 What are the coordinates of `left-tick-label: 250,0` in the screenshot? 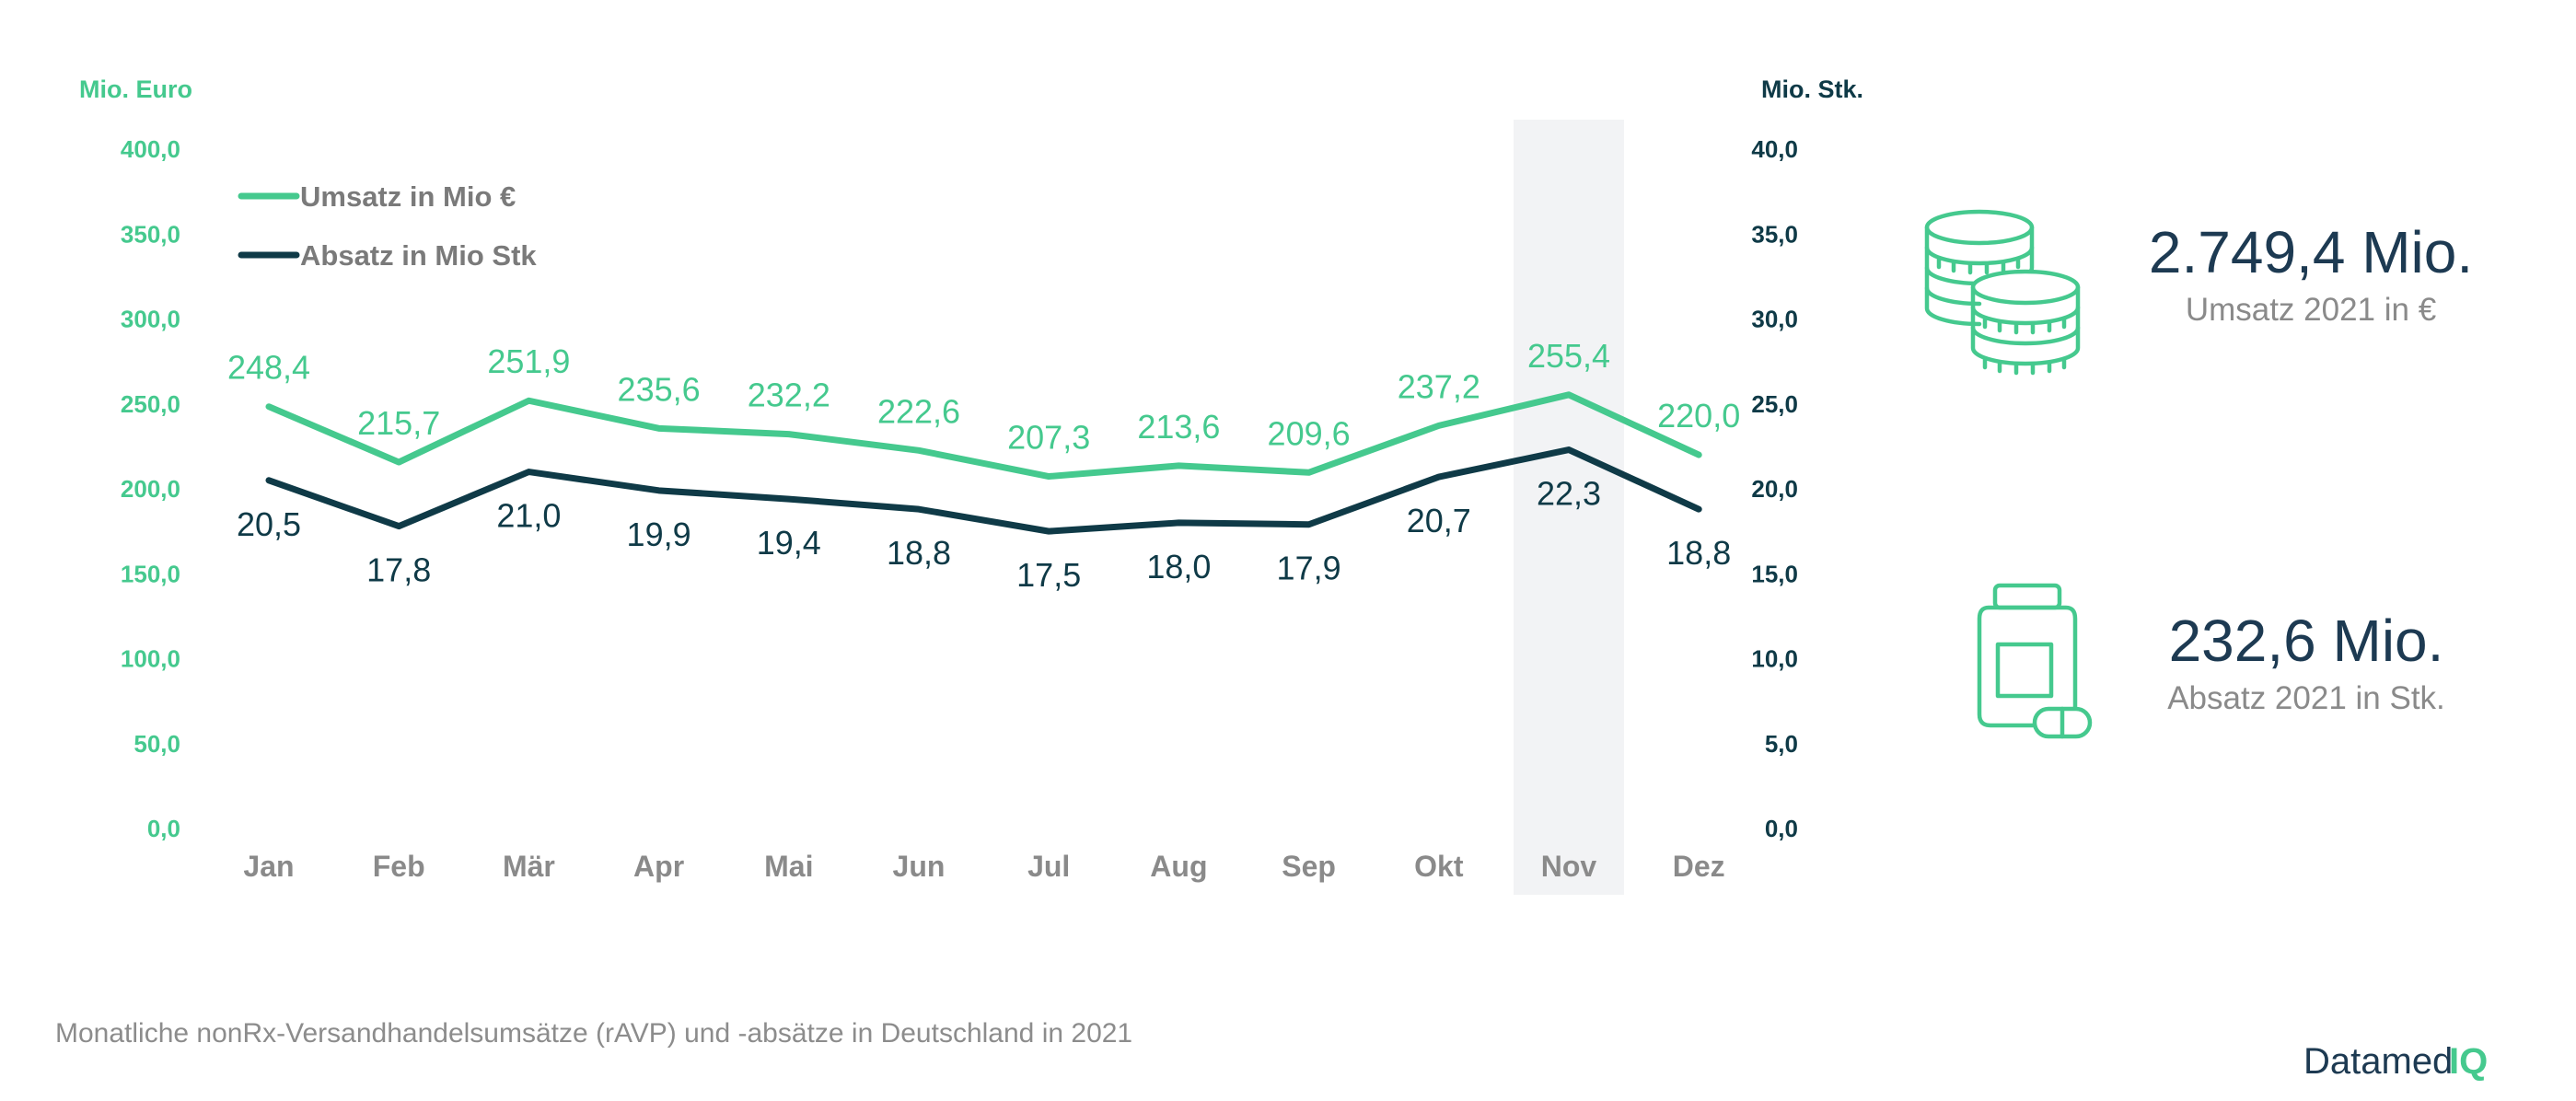 It's located at (150, 404).